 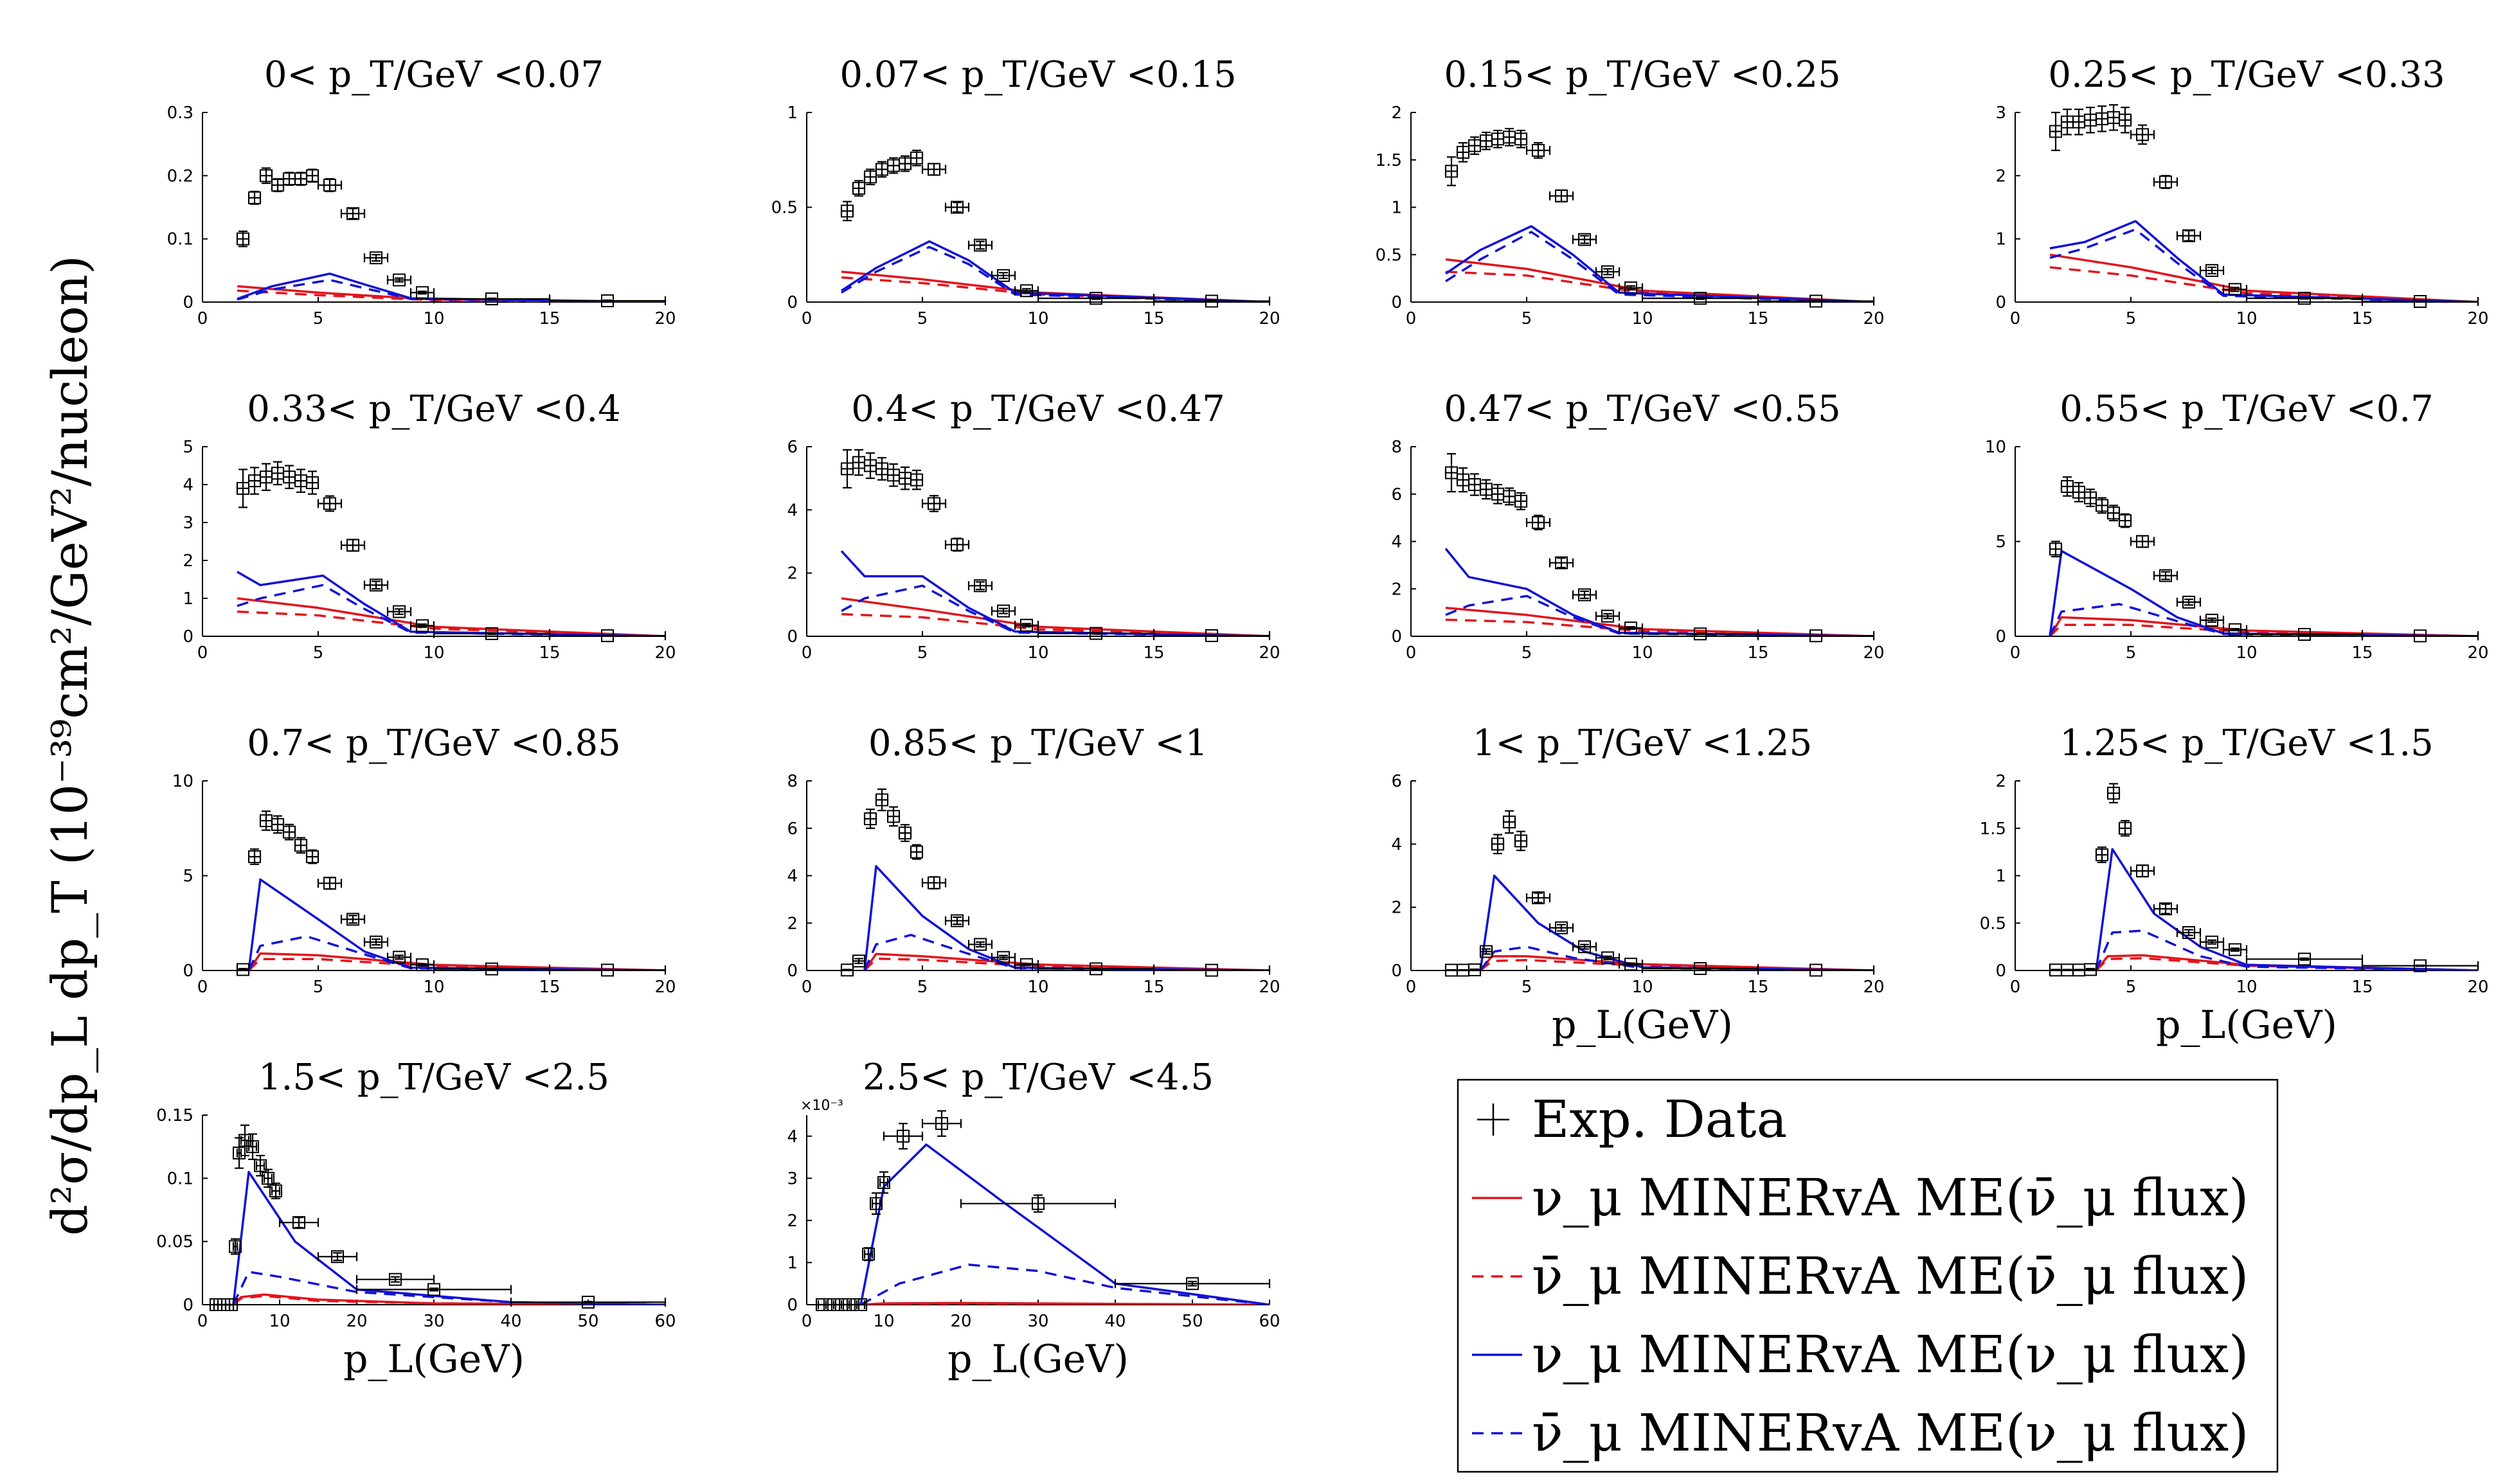 I want to click on subplot-title: 0< p_T/GeV <0.07, so click(x=434, y=75).